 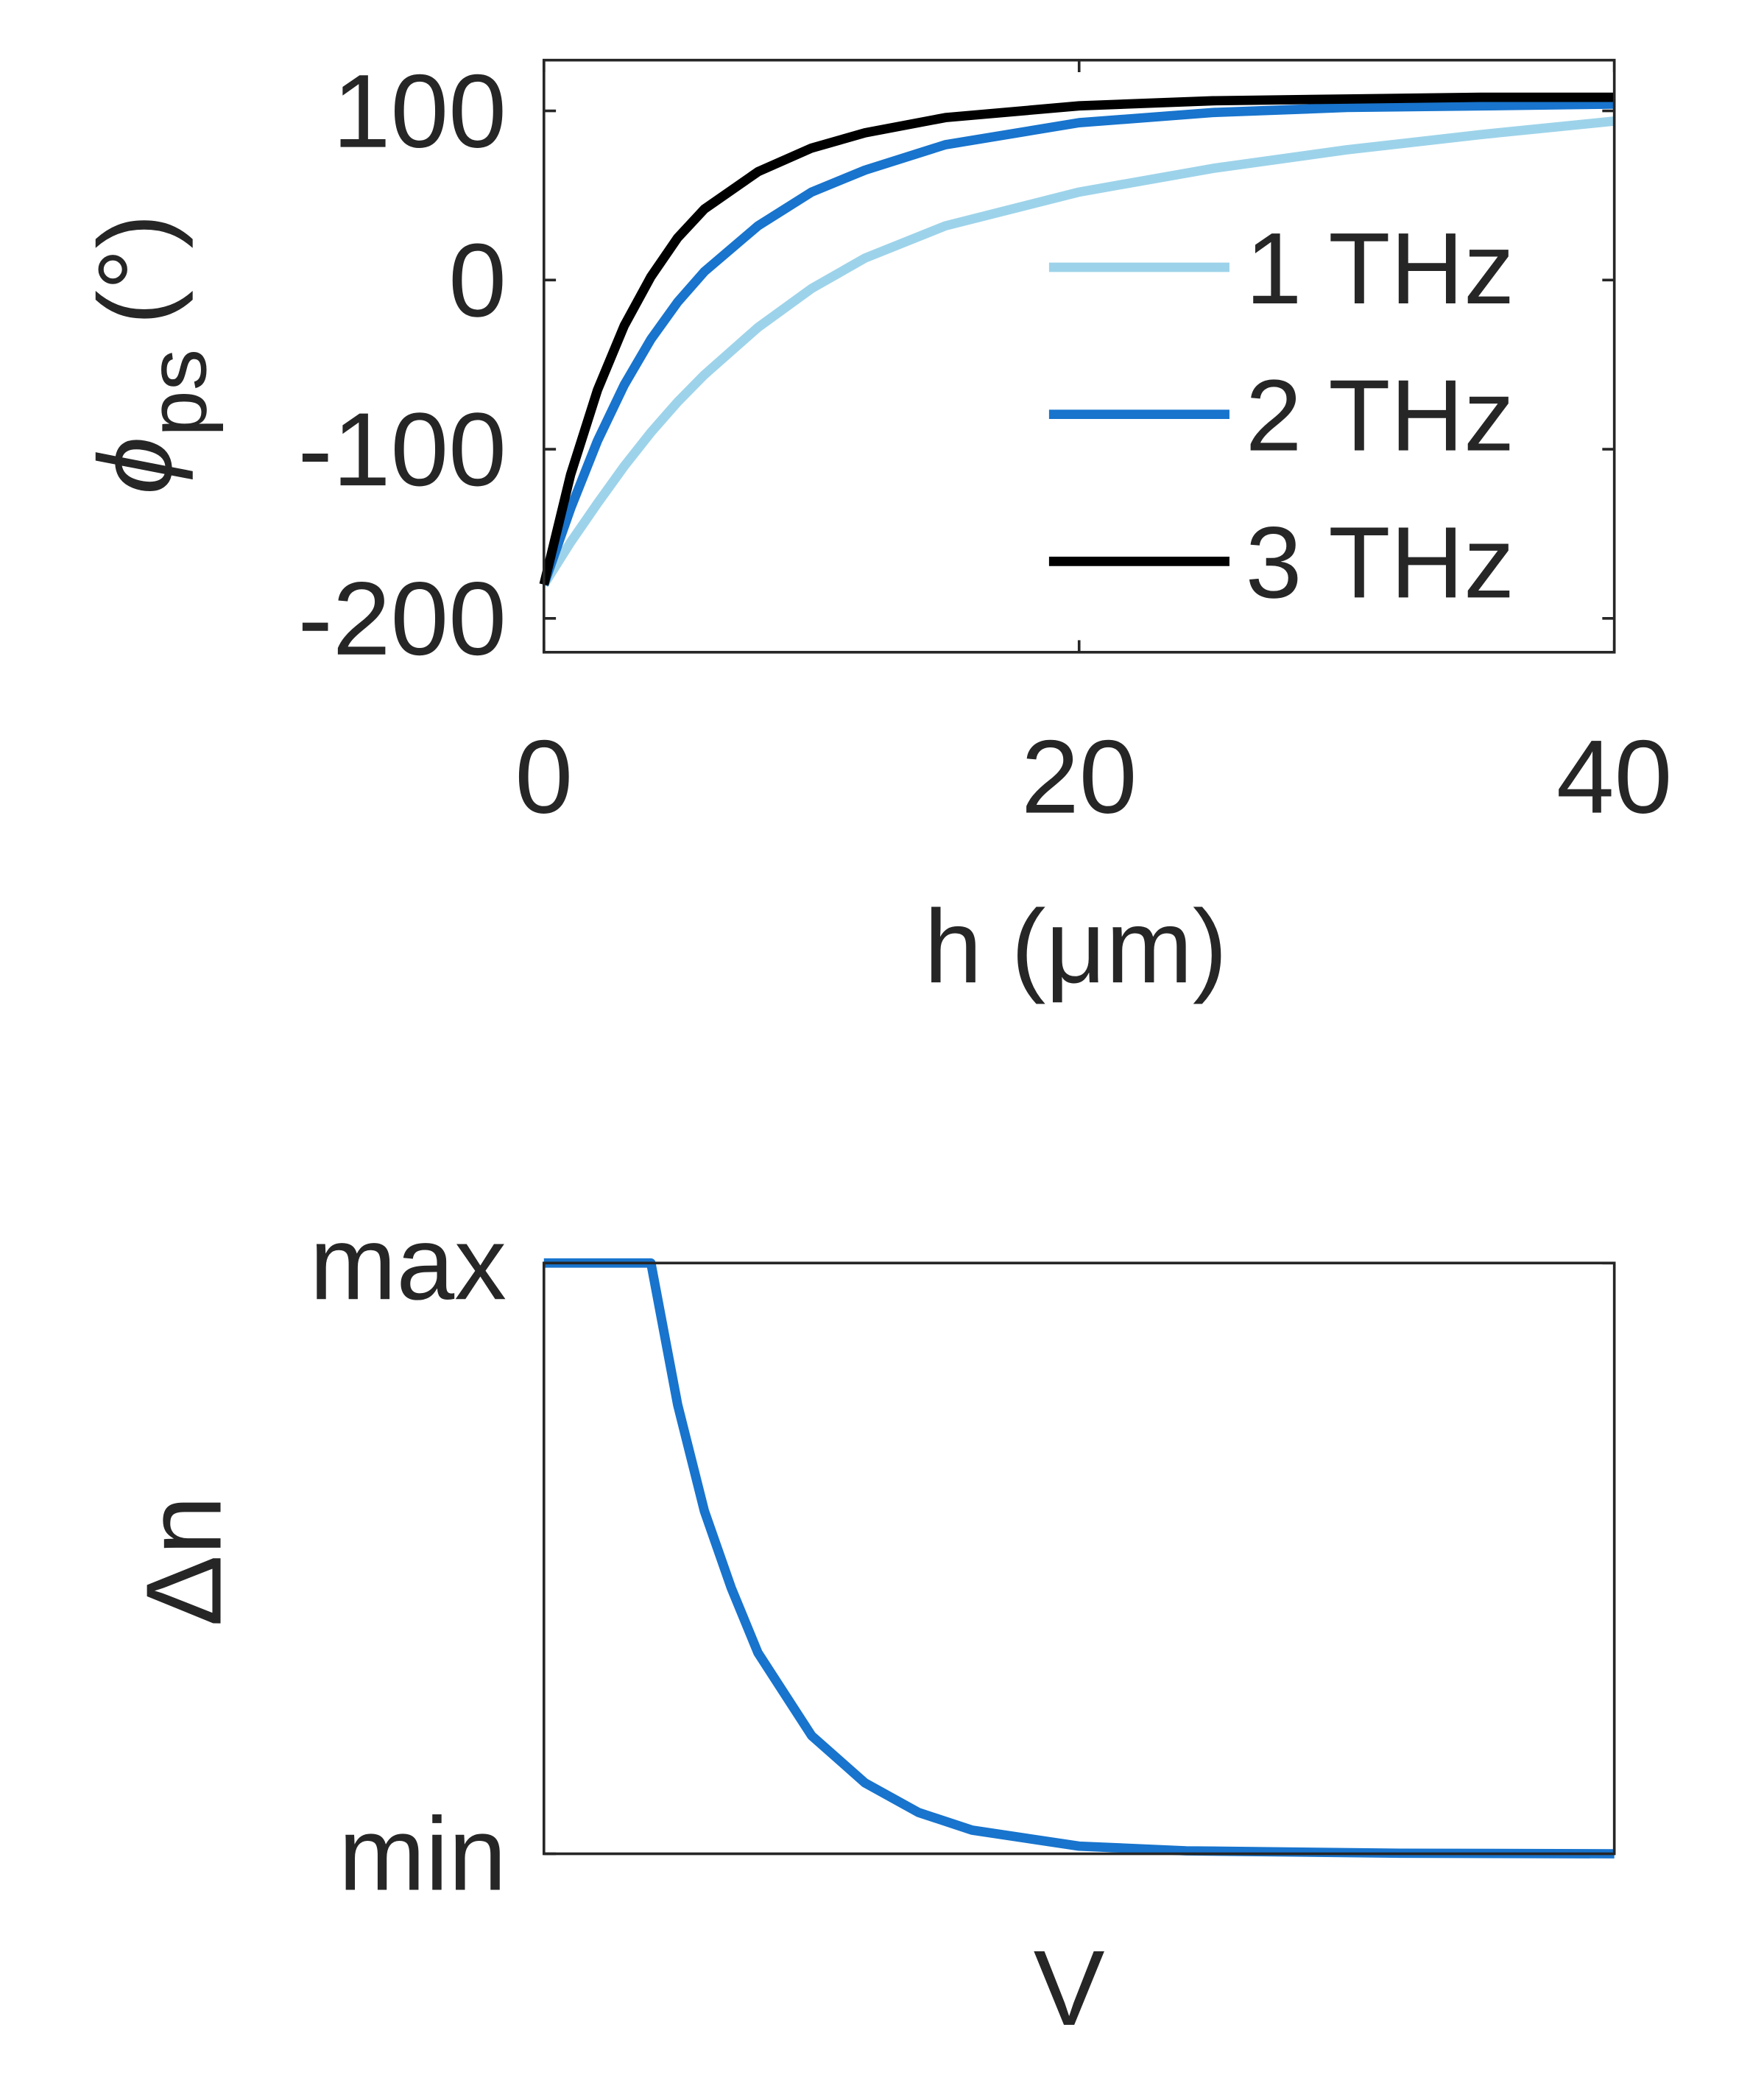 What do you see at coordinates (178, 393) in the screenshot?
I see `y-label-sub: ps` at bounding box center [178, 393].